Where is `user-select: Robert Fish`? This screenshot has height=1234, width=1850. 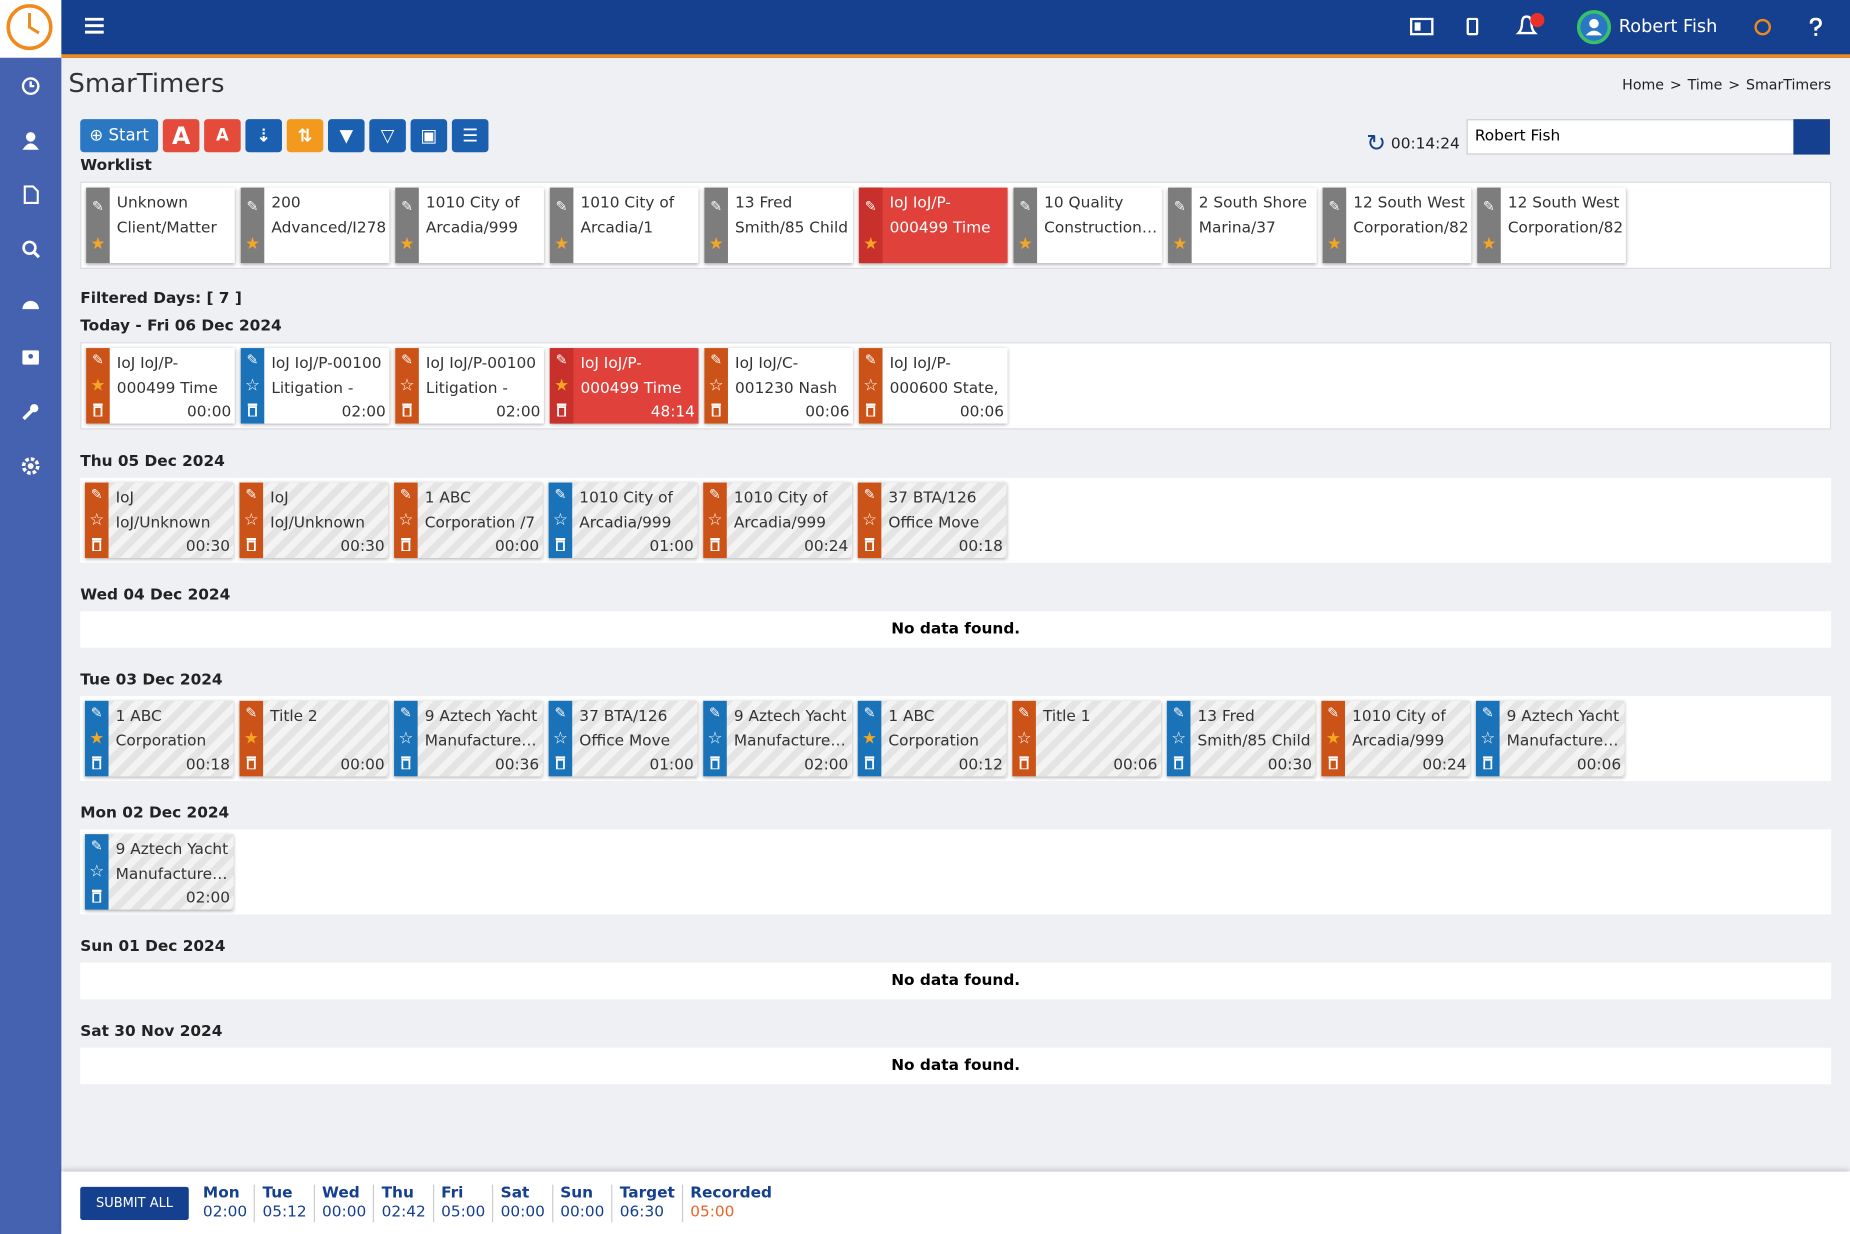 user-select: Robert Fish is located at coordinates (1648, 137).